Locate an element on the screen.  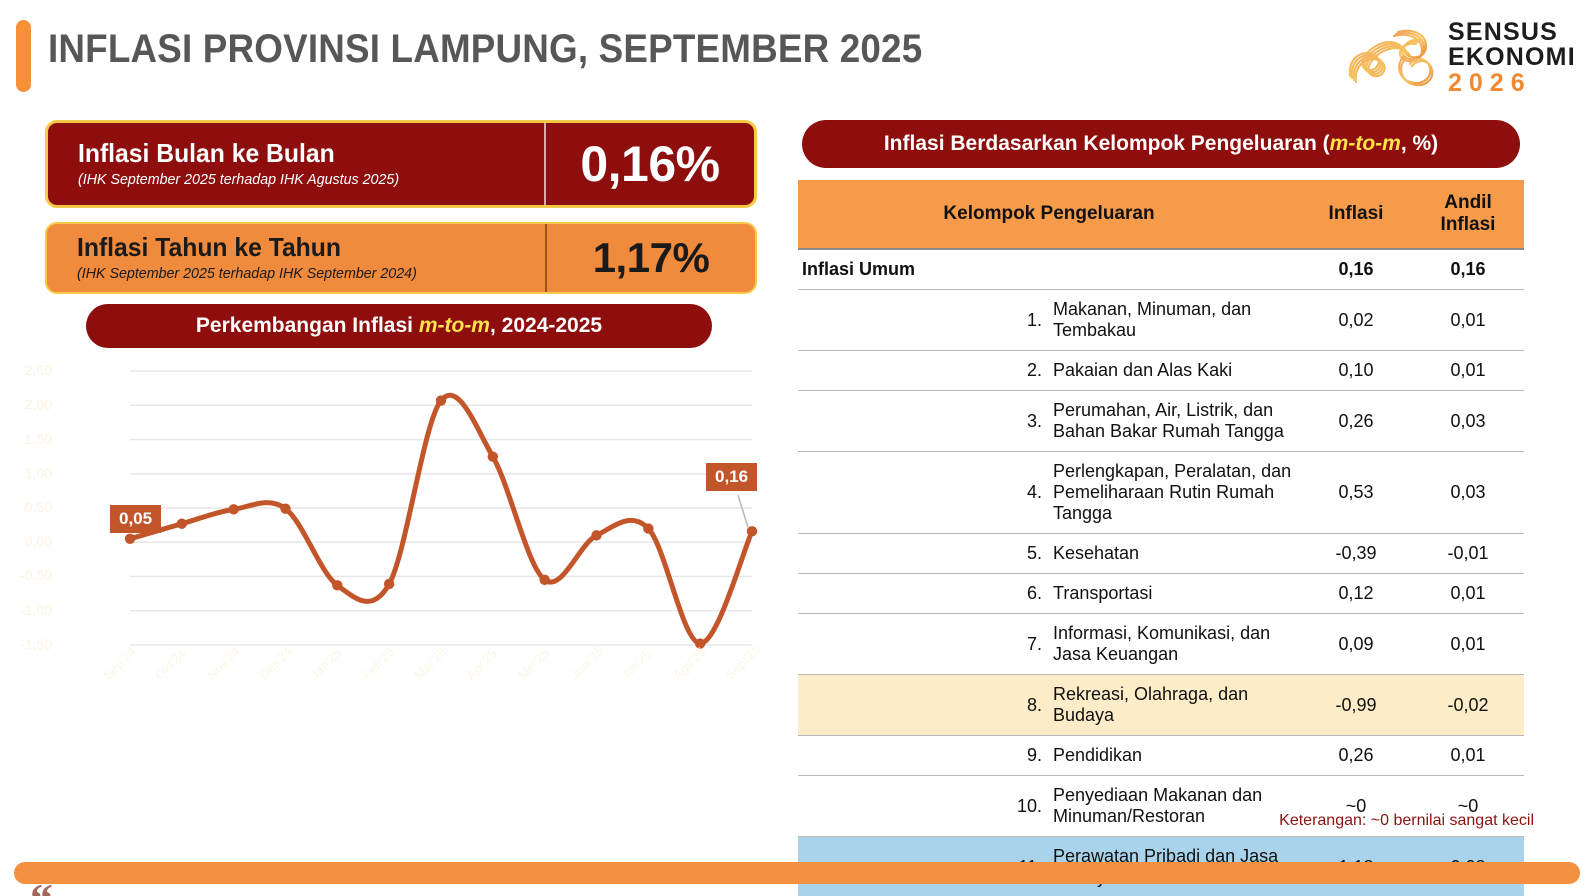
row-inflasi: 0,53 is located at coordinates (1356, 492).